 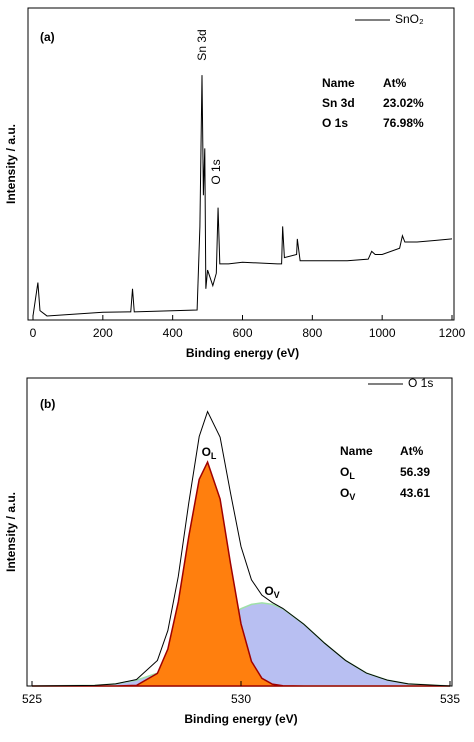 I want to click on x-tick-label: 1200, so click(x=452, y=333).